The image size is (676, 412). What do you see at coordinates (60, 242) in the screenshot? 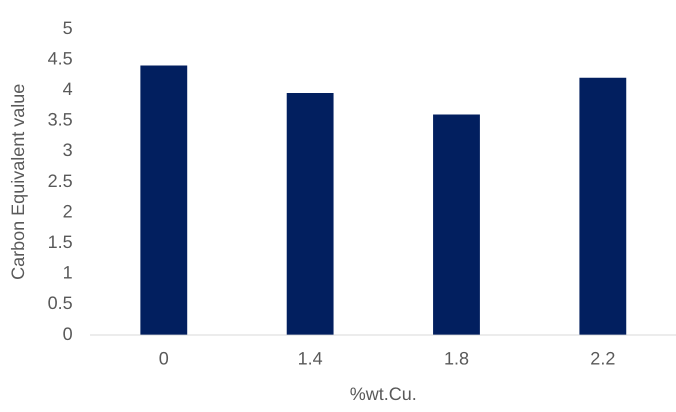
I see `y-tick-label: 1.5` at bounding box center [60, 242].